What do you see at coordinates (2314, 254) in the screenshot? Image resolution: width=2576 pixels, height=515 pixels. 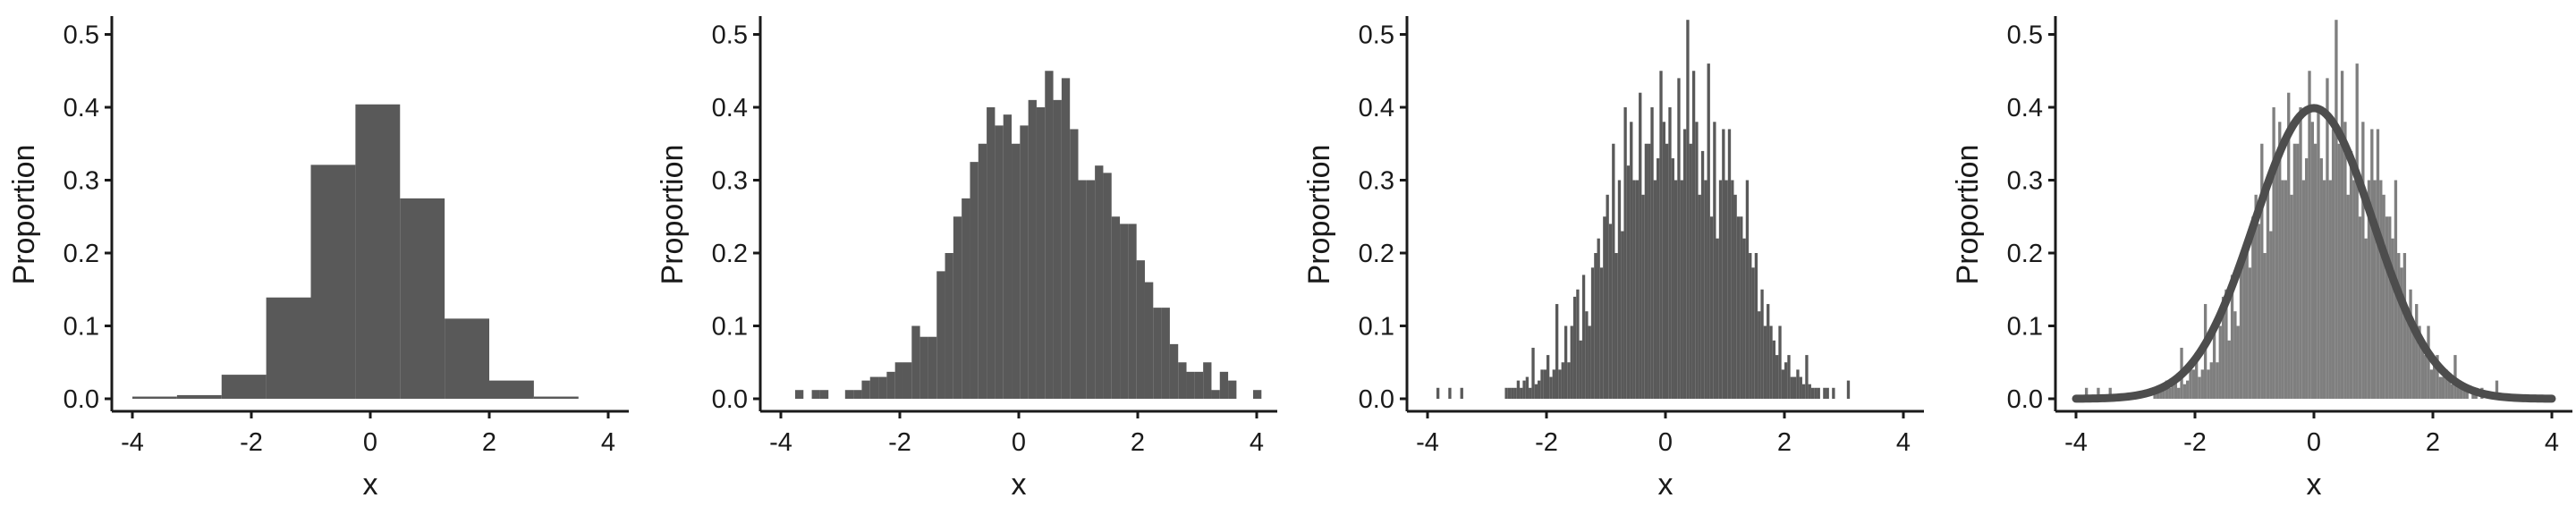 I see `density-curve` at bounding box center [2314, 254].